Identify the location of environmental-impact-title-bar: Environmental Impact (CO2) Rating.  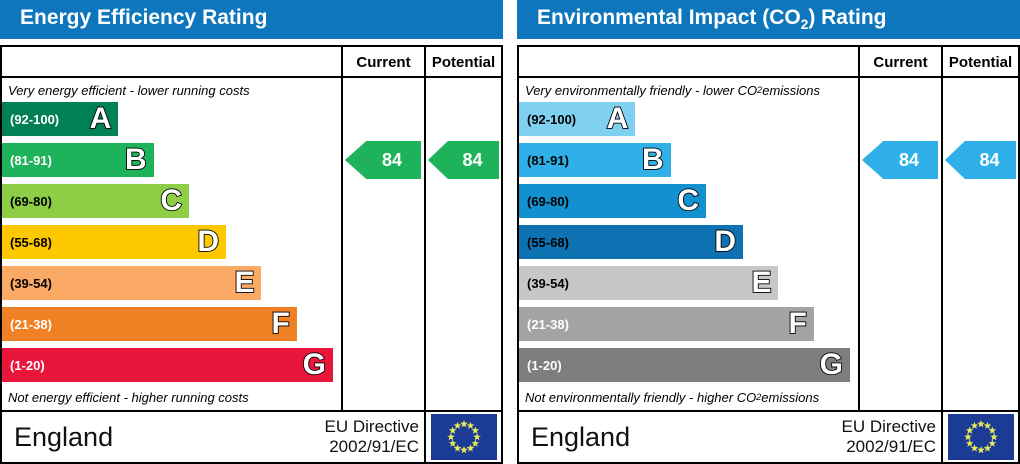
(768, 19).